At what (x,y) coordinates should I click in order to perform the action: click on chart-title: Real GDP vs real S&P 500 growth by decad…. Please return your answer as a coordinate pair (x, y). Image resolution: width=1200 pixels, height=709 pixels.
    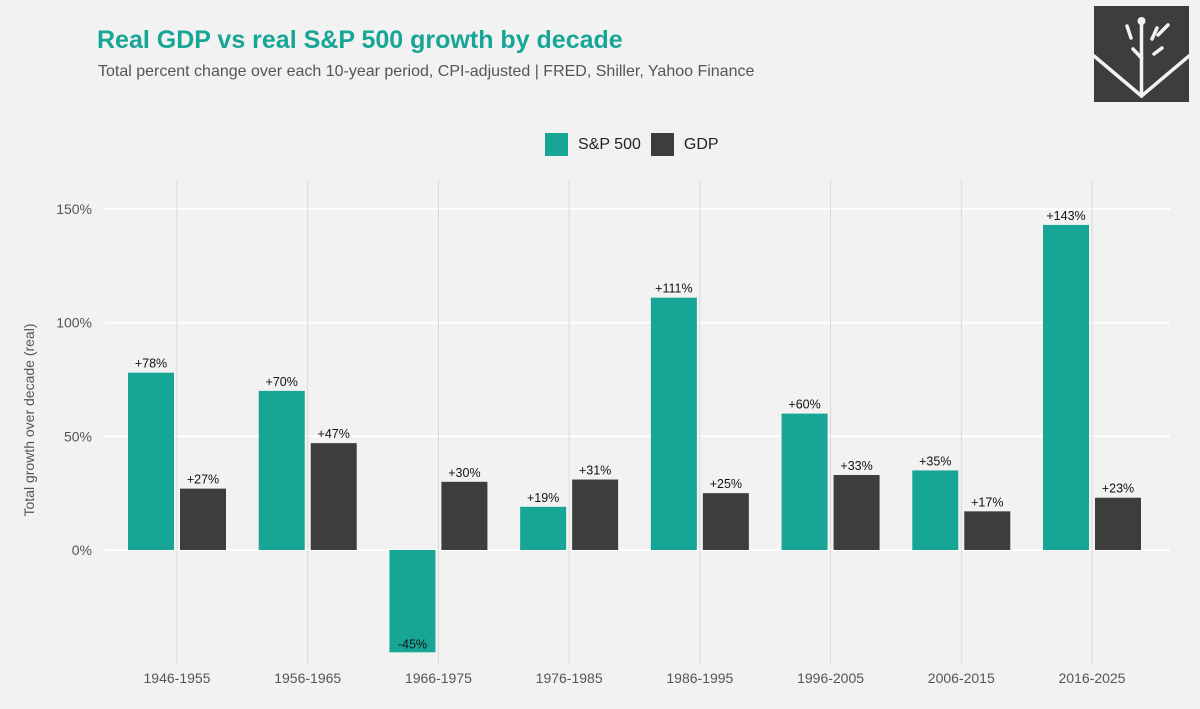
    Looking at the image, I should click on (360, 40).